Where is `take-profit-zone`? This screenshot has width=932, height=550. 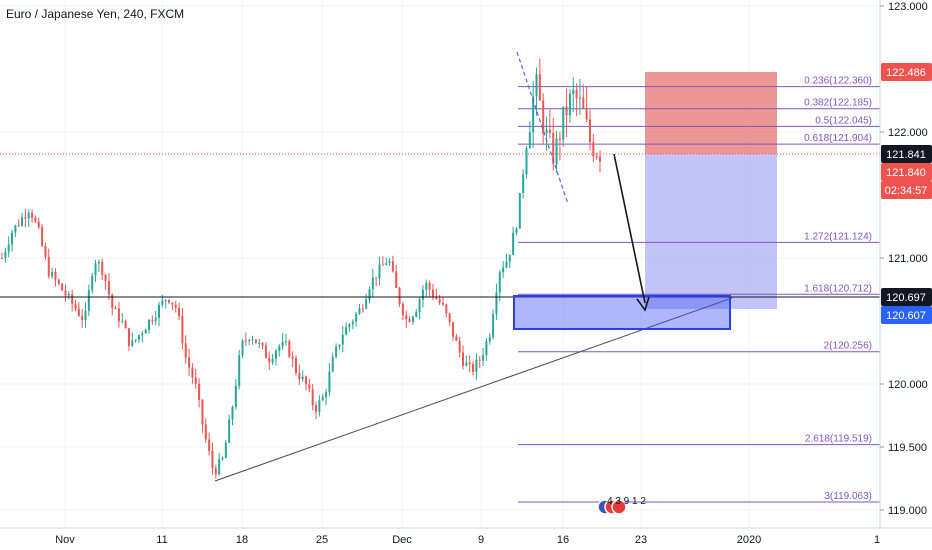 take-profit-zone is located at coordinates (711, 231).